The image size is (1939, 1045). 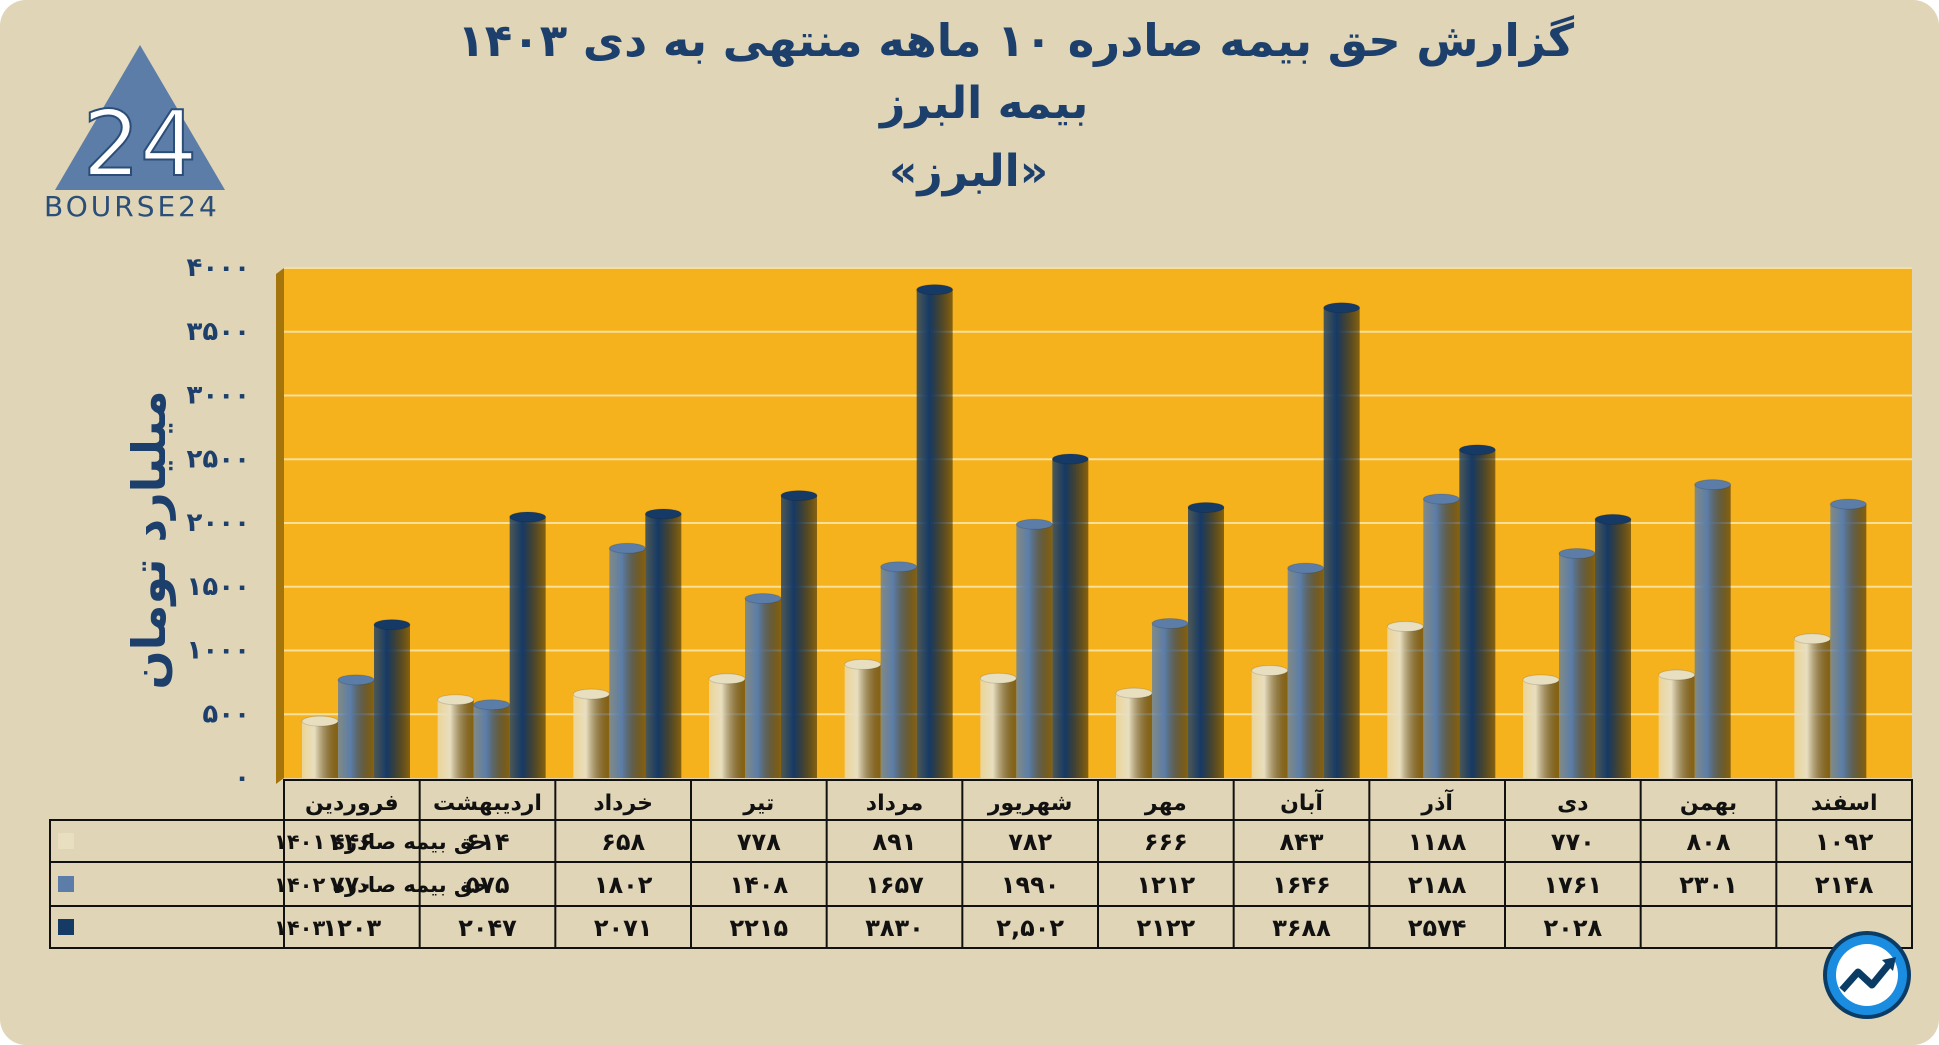 I want to click on data-label: ۱۴۰۸, so click(x=759, y=885).